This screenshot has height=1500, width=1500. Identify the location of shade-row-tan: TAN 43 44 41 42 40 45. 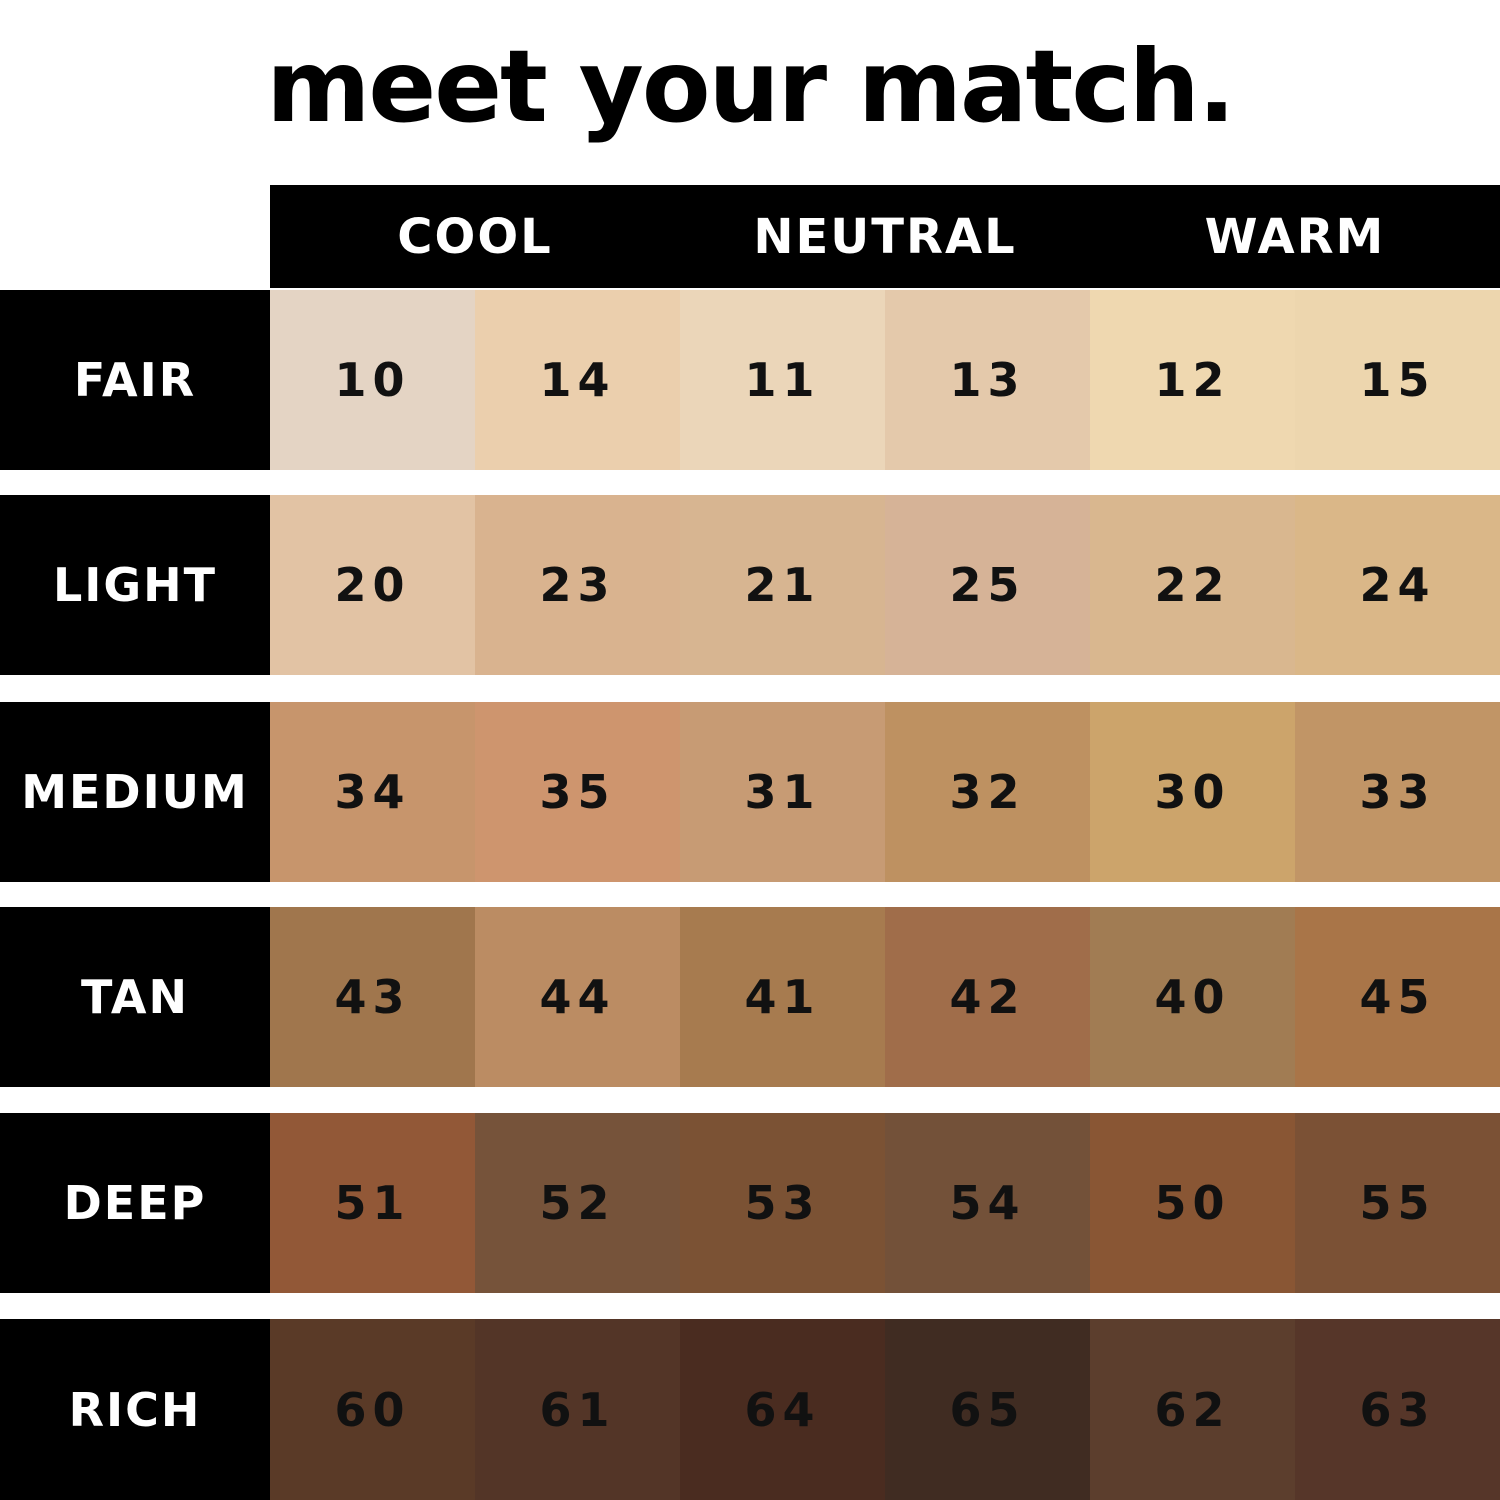
(750, 997).